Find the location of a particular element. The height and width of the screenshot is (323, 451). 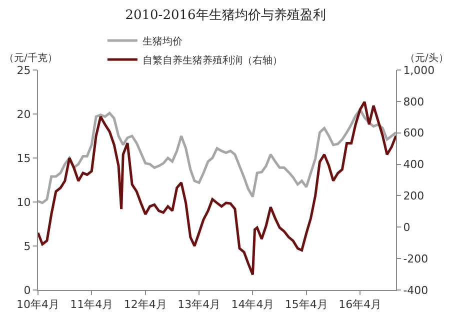

legend-label: 自繁自养生猪养殖利润（右轴） is located at coordinates (212, 60).